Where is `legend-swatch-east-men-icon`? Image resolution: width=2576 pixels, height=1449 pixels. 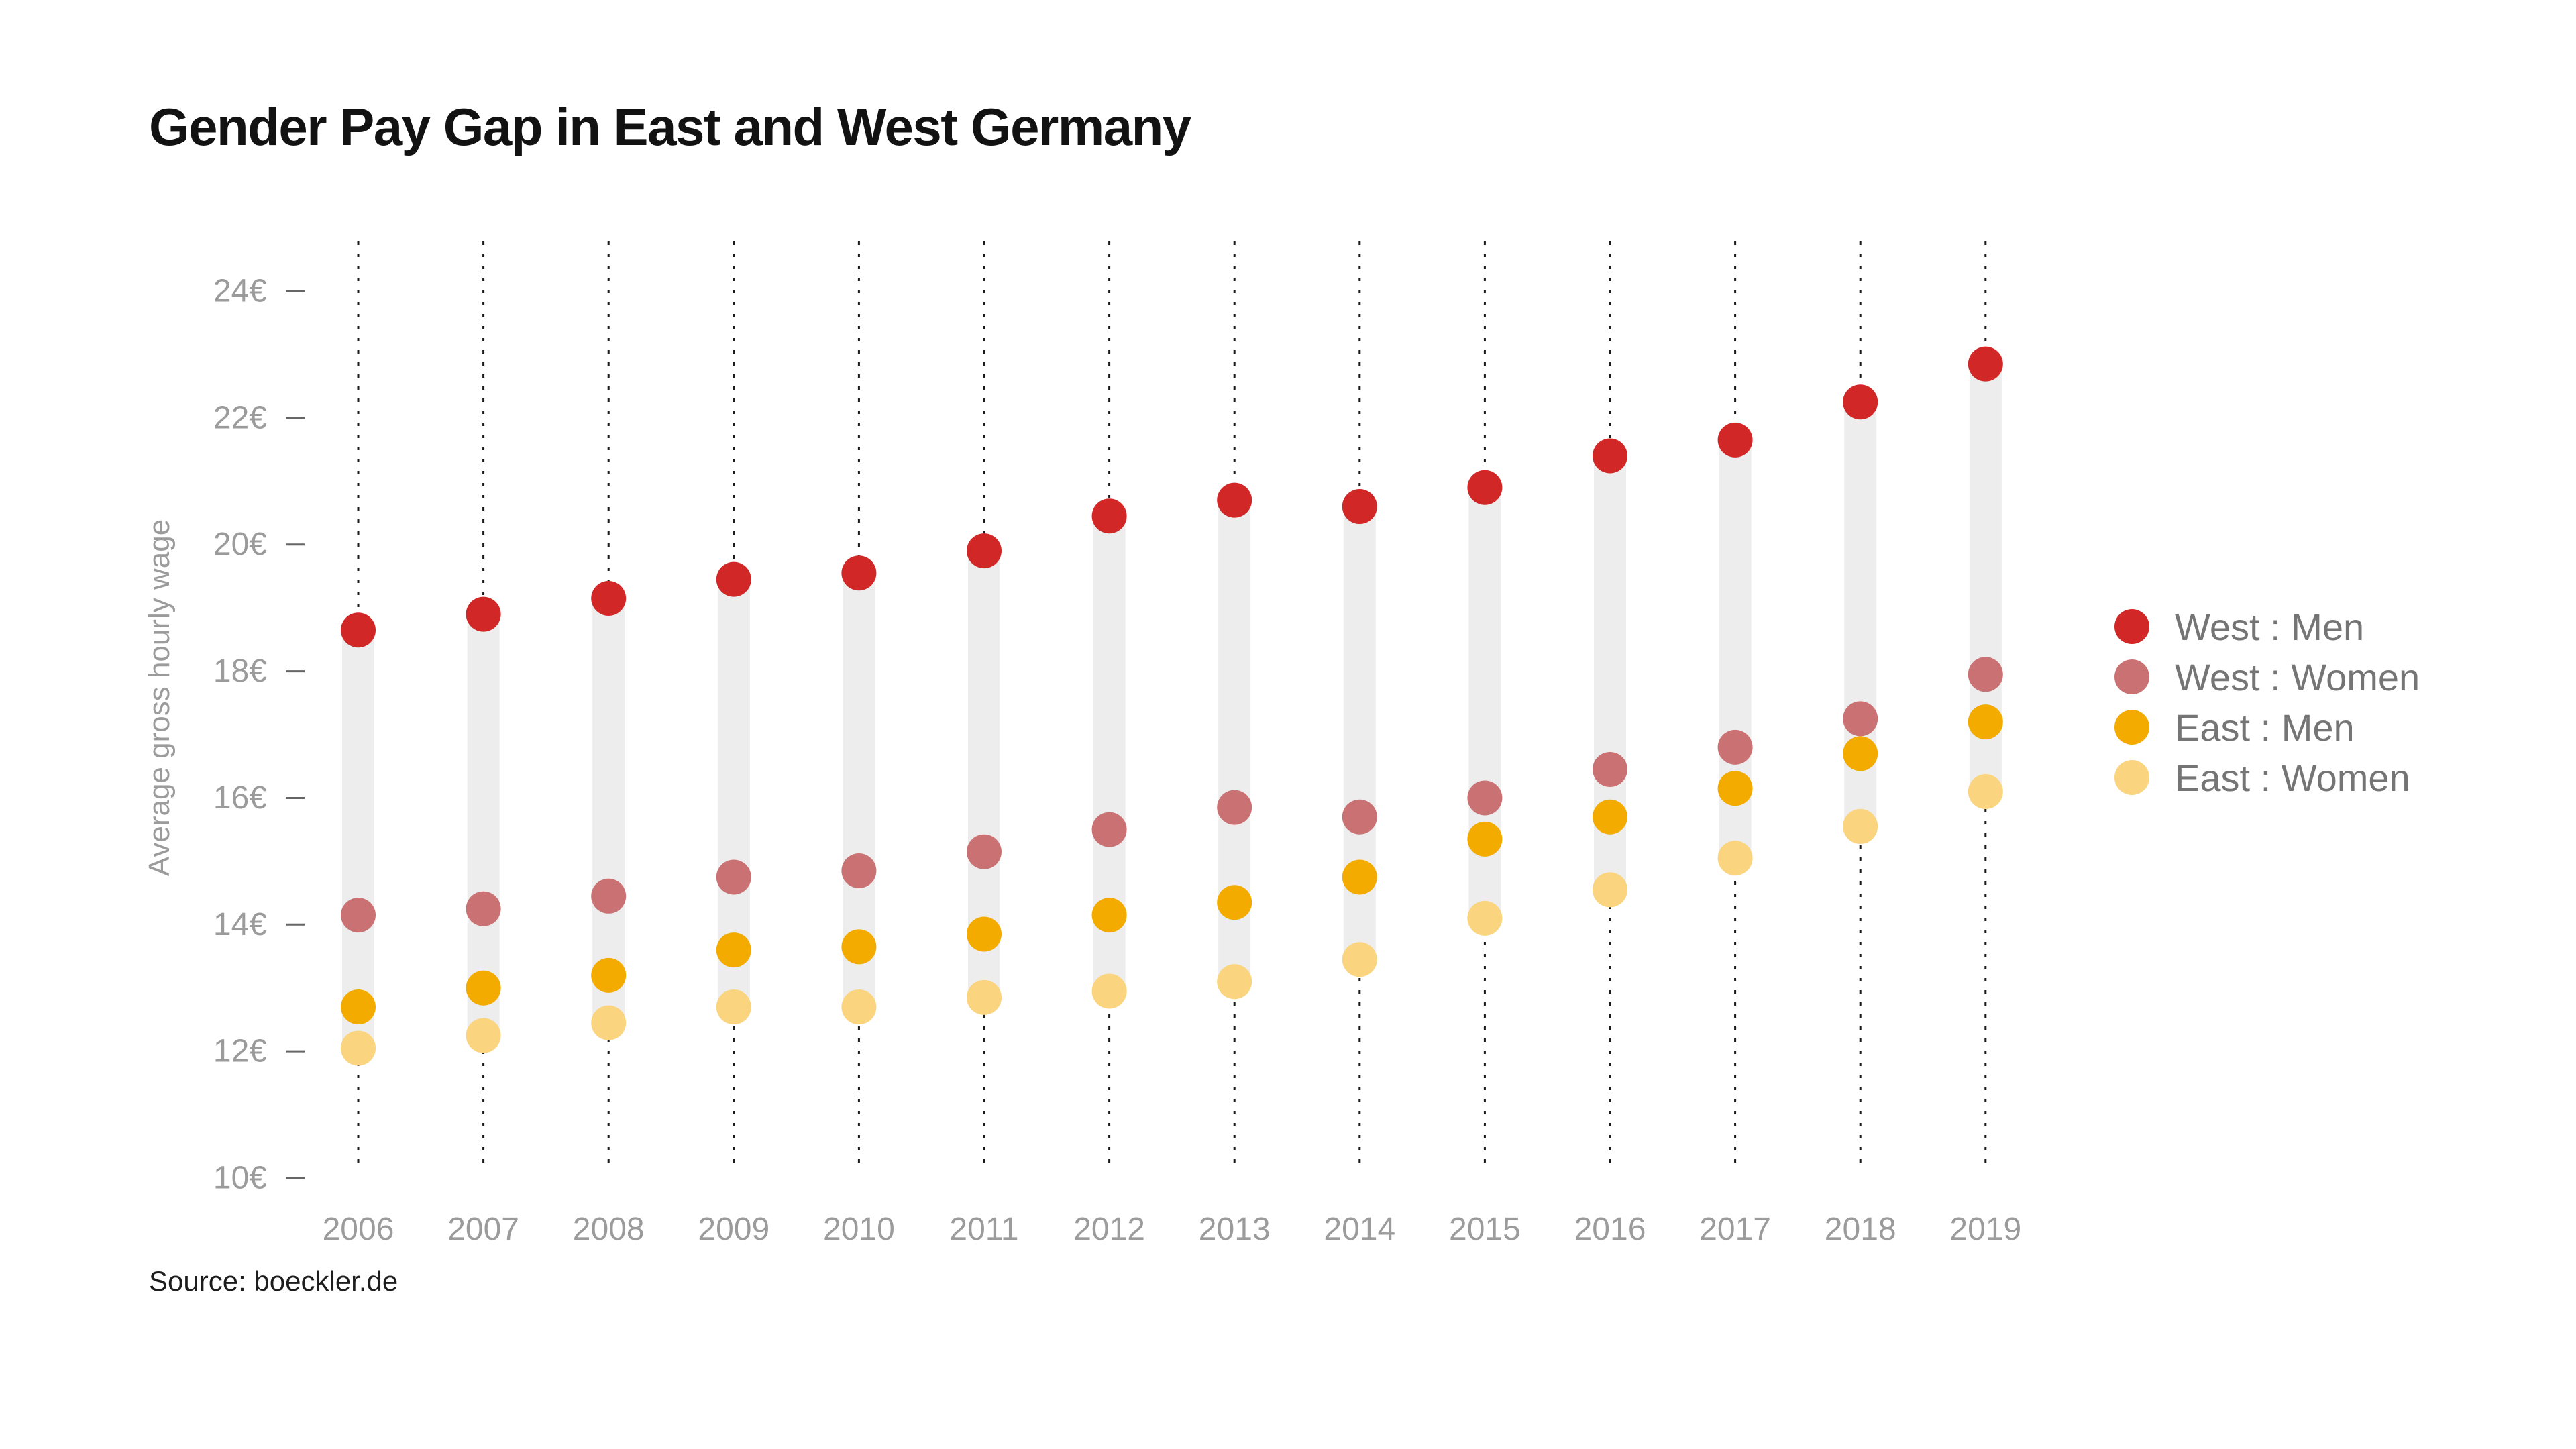 legend-swatch-east-men-icon is located at coordinates (2131, 727).